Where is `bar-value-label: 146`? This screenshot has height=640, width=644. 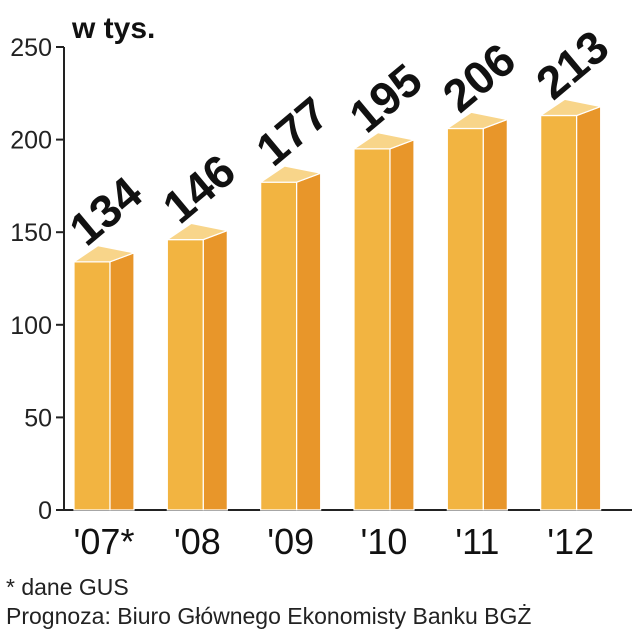
bar-value-label: 146 is located at coordinates (199, 188).